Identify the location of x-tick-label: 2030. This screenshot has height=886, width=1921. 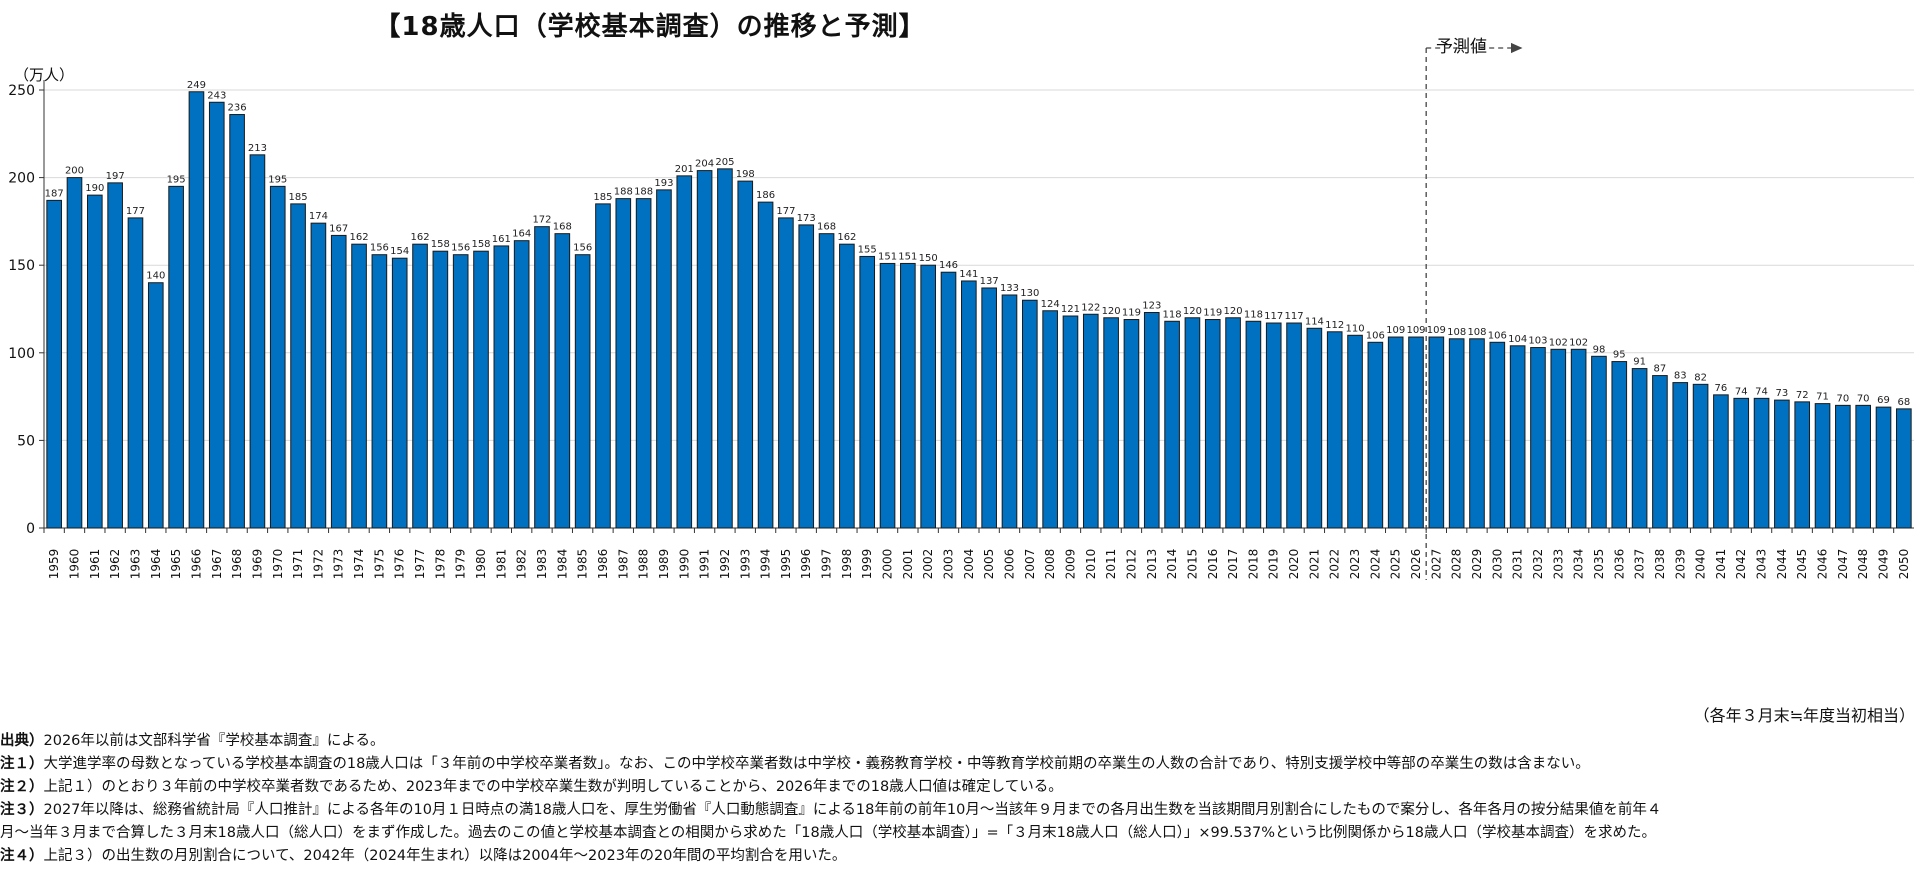
(1497, 564).